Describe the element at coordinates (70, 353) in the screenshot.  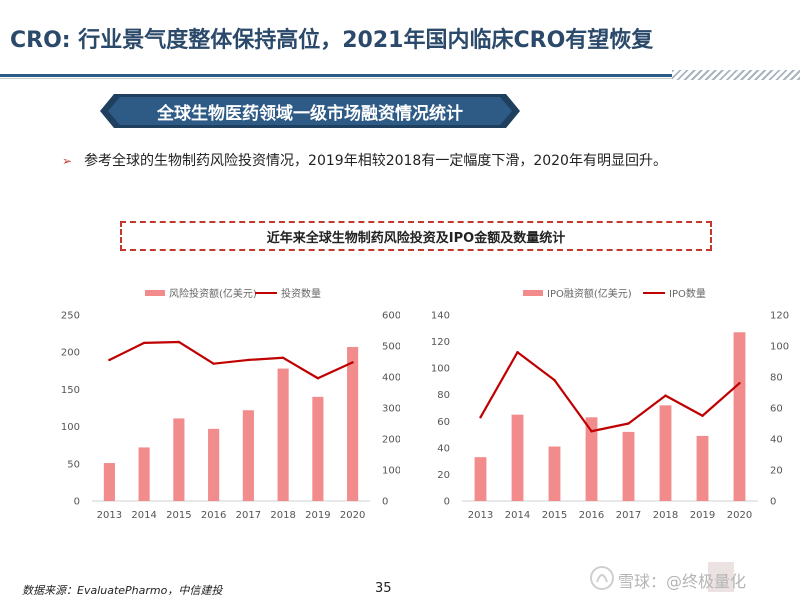
I see `y-left-tick-label: 200` at that location.